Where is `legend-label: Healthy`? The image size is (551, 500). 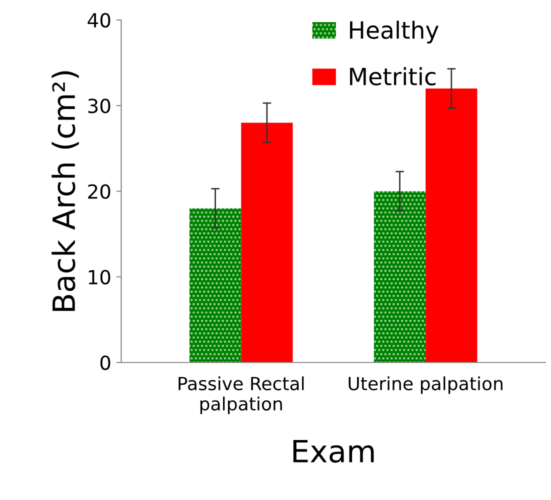
legend-label: Healthy is located at coordinates (394, 32).